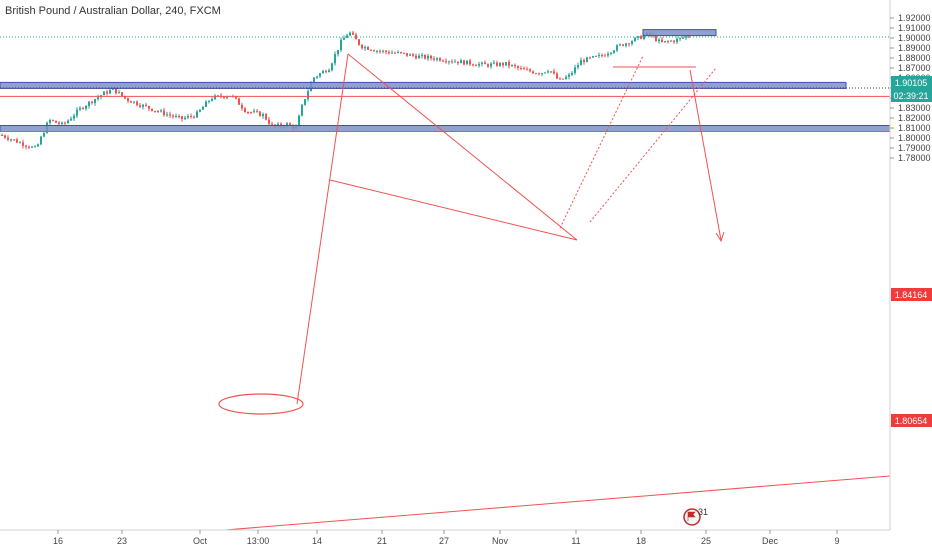 The width and height of the screenshot is (932, 550). What do you see at coordinates (705, 155) in the screenshot?
I see `projection-arrow` at bounding box center [705, 155].